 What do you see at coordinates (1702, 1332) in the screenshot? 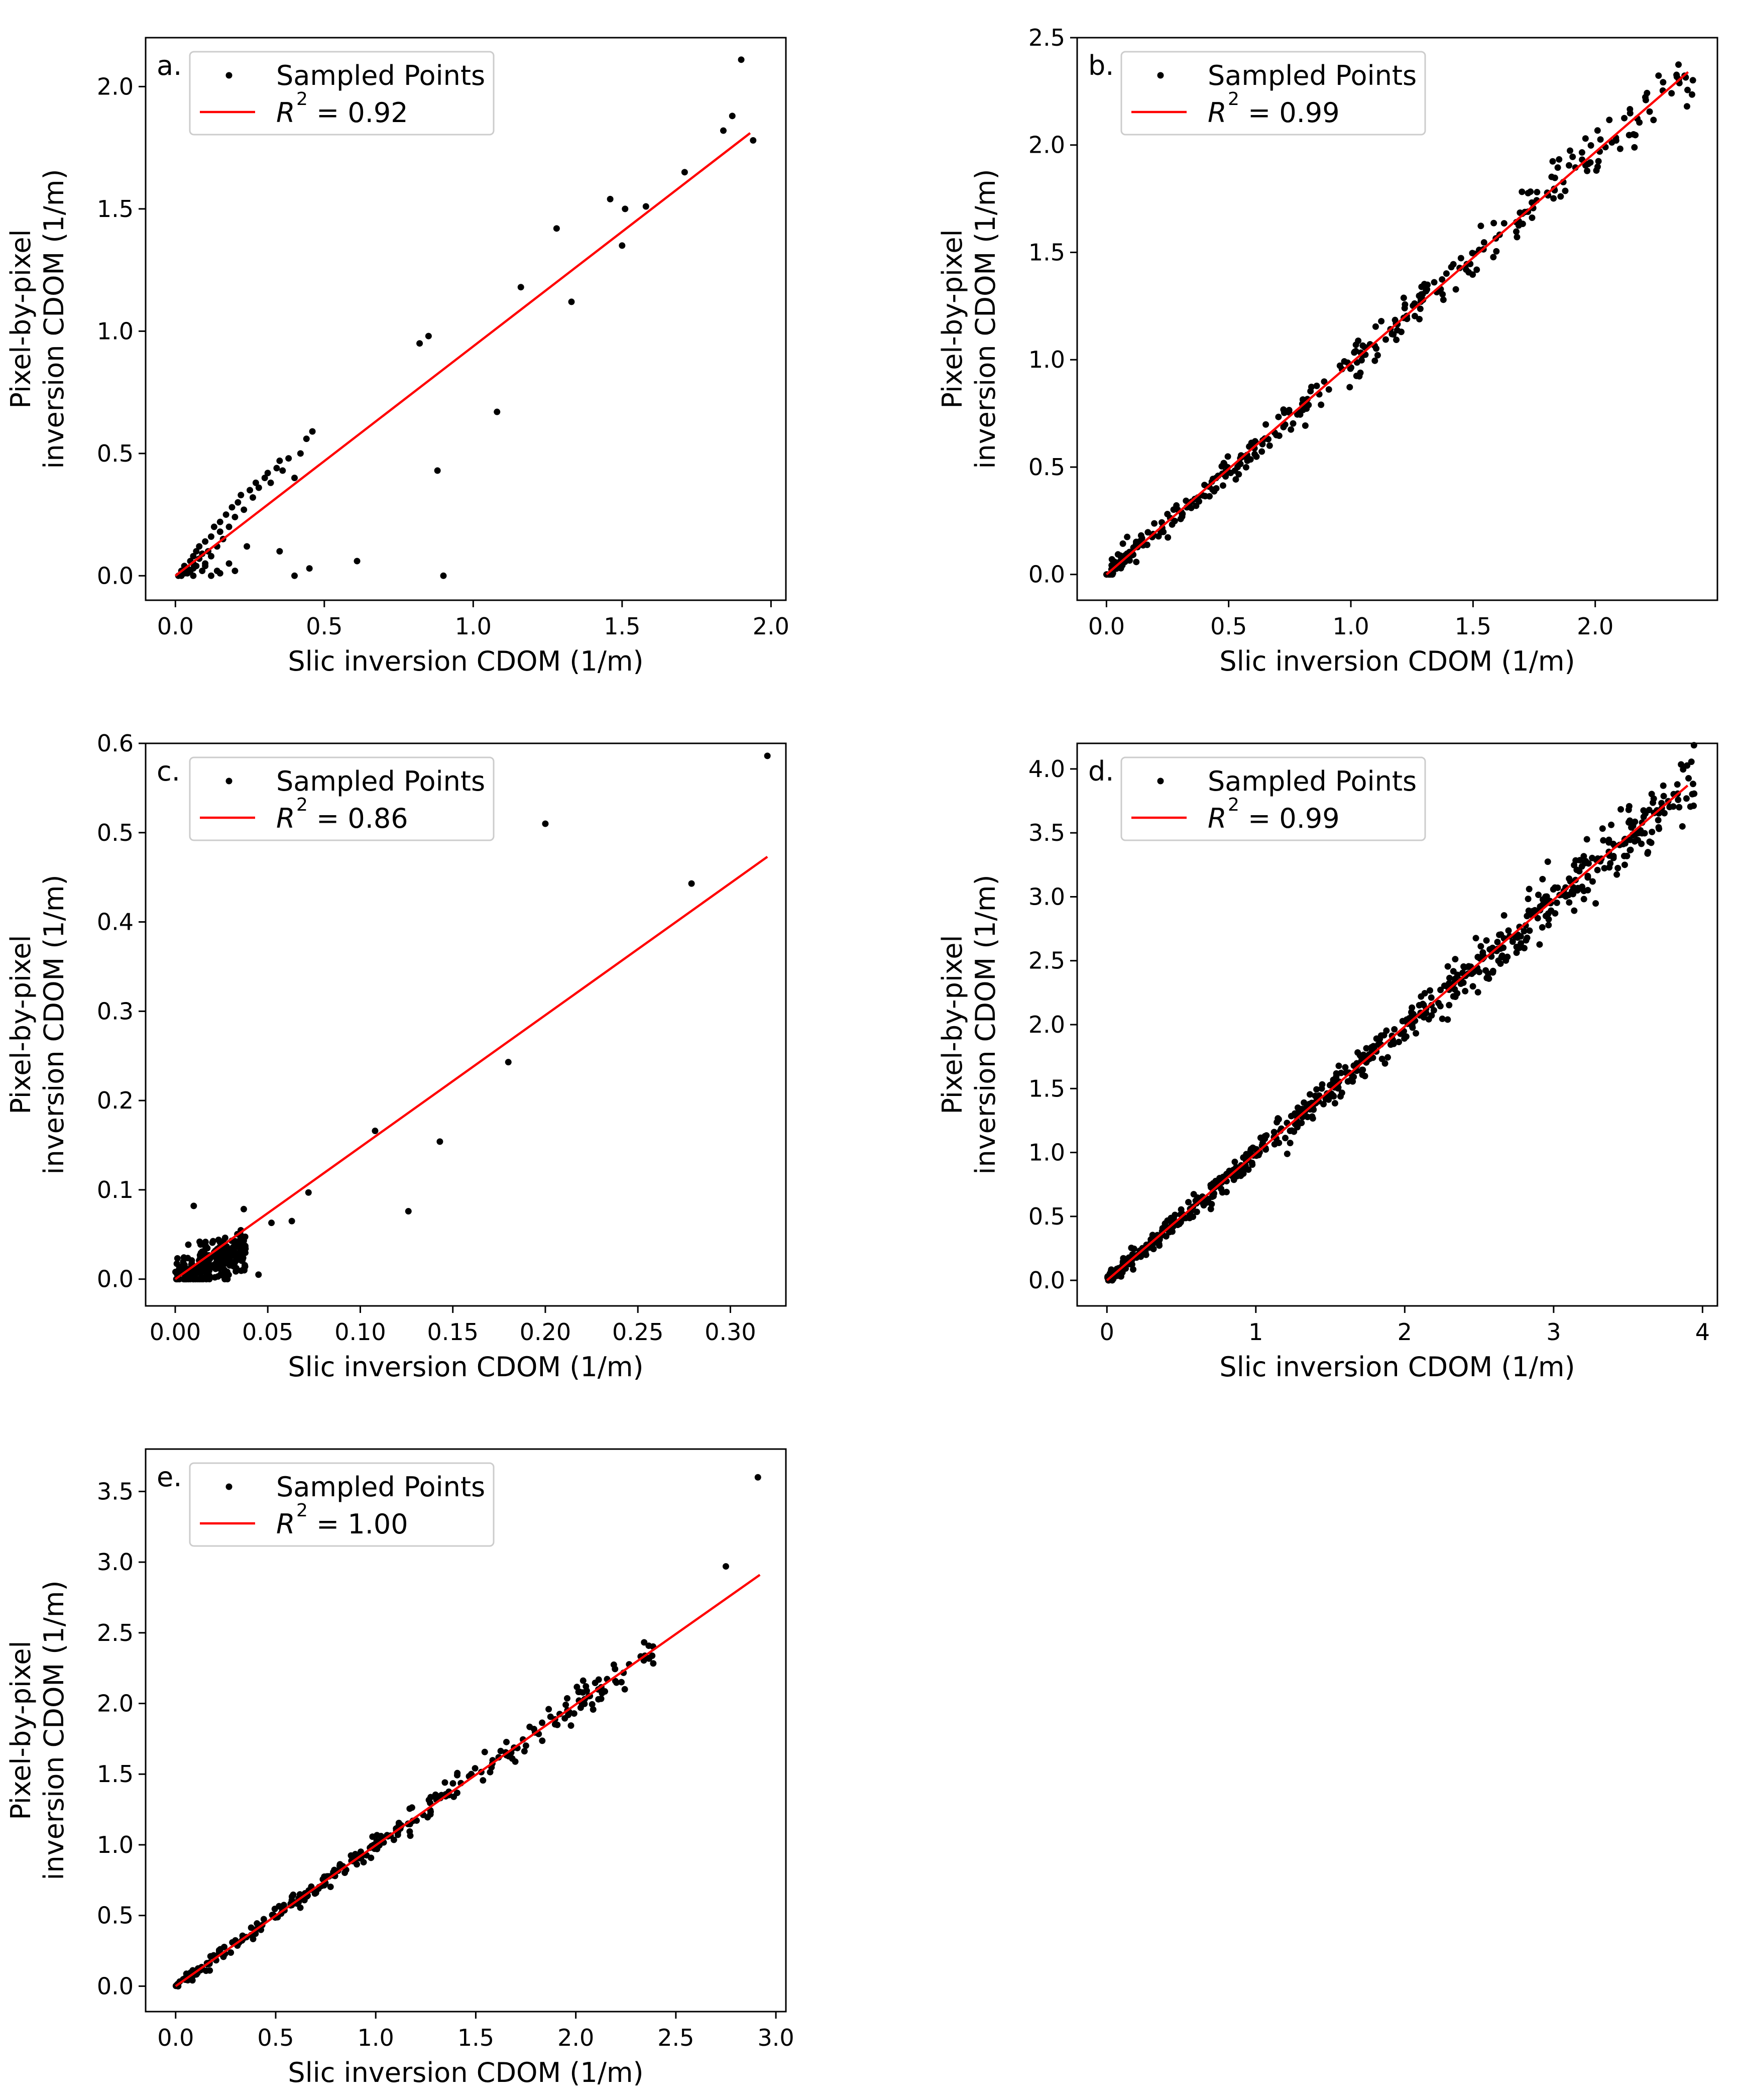
I see `x-tick-label: 4` at bounding box center [1702, 1332].